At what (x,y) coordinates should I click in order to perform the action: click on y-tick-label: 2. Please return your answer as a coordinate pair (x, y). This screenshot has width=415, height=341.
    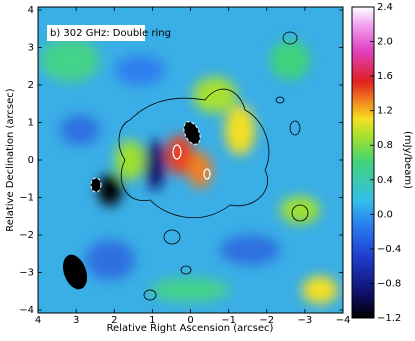
    Looking at the image, I should click on (31, 85).